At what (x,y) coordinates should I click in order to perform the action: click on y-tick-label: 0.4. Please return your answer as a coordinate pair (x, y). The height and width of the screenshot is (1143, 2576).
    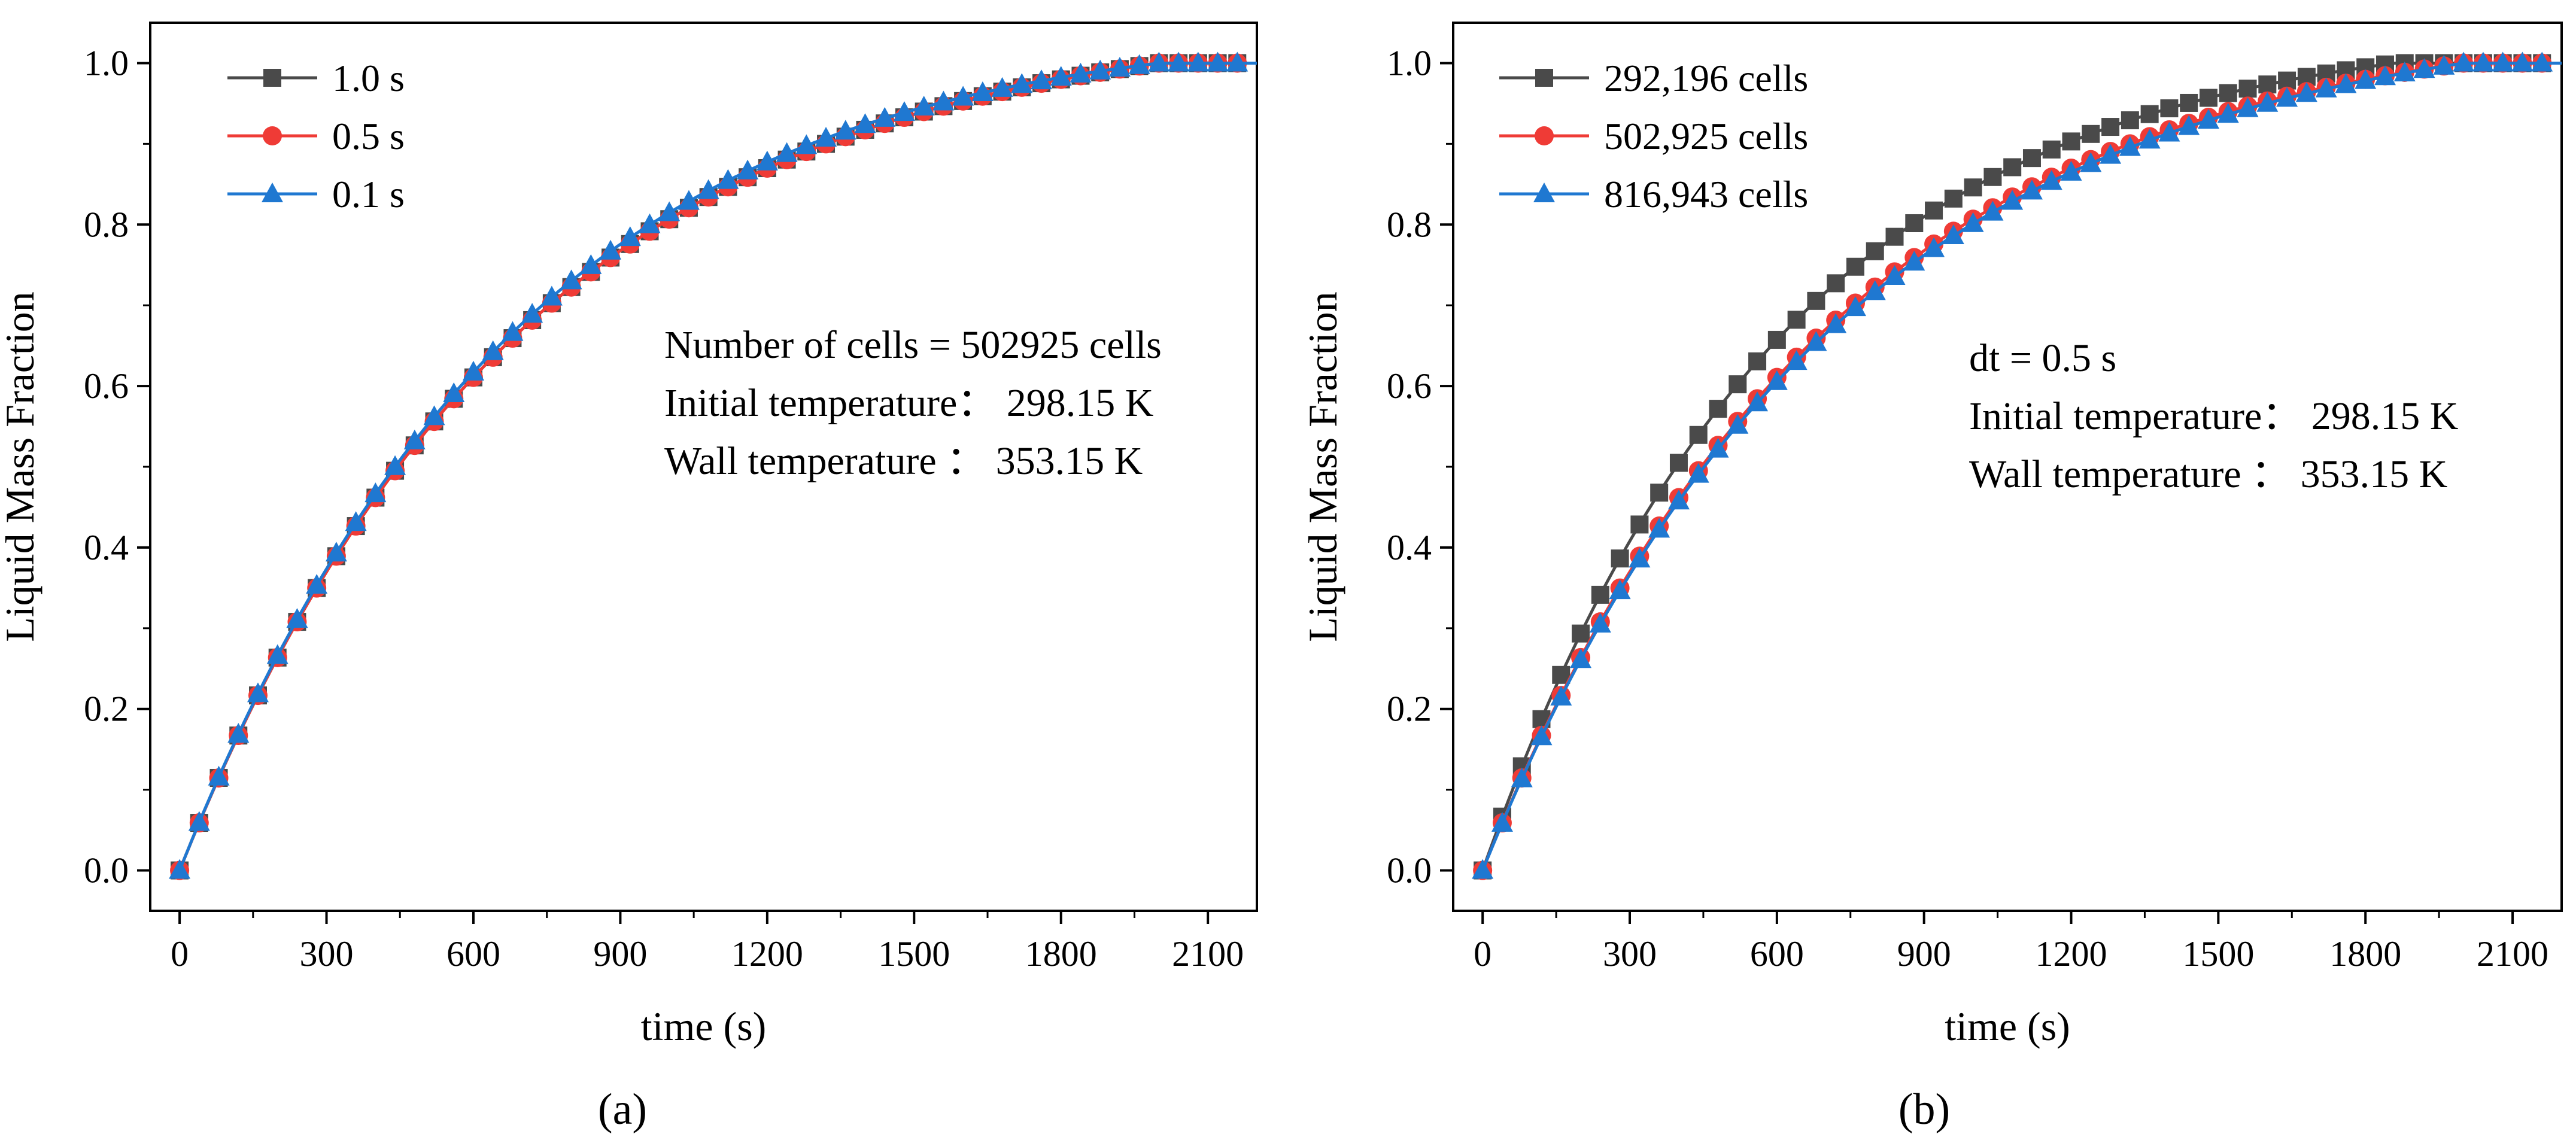
    Looking at the image, I should click on (1410, 547).